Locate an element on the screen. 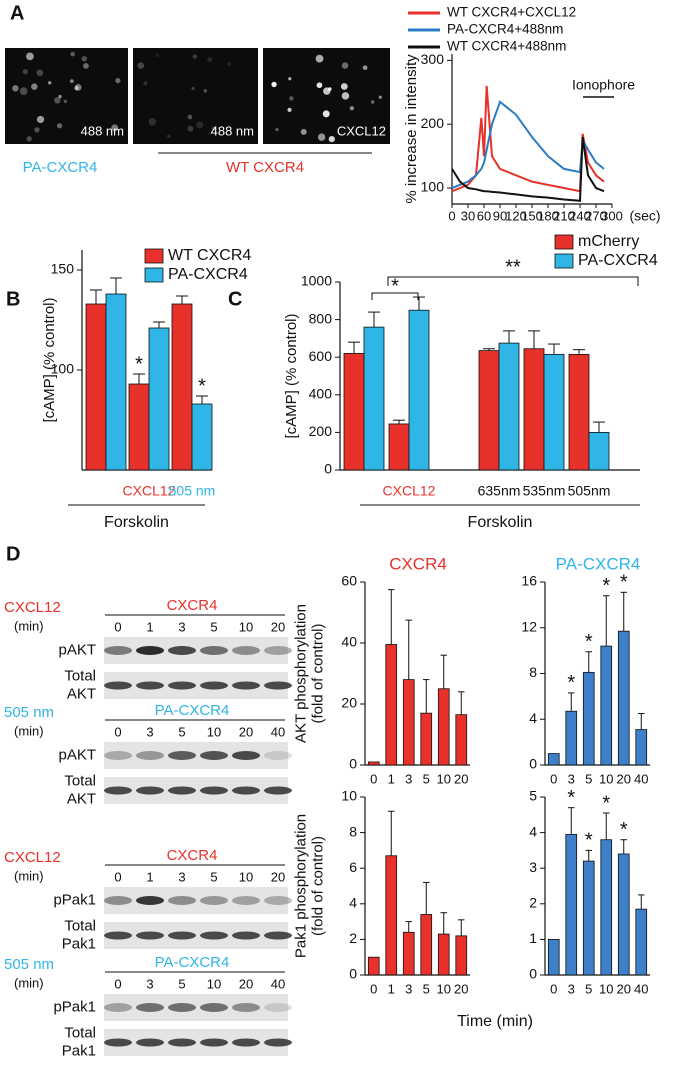 This screenshot has width=680, height=1086. image-label: CXCL12 is located at coordinates (361, 130).